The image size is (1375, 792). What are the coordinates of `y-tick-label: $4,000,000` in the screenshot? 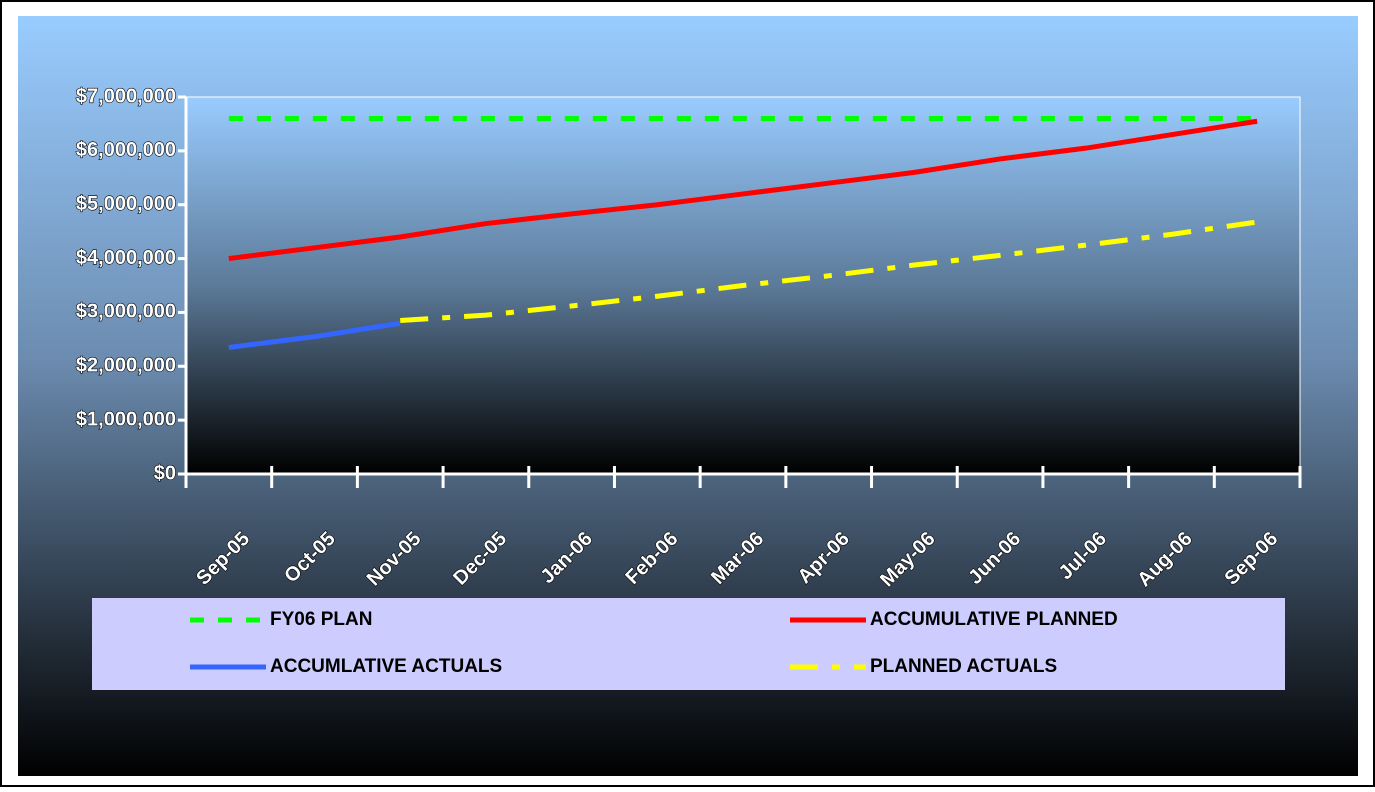 It's located at (126, 258).